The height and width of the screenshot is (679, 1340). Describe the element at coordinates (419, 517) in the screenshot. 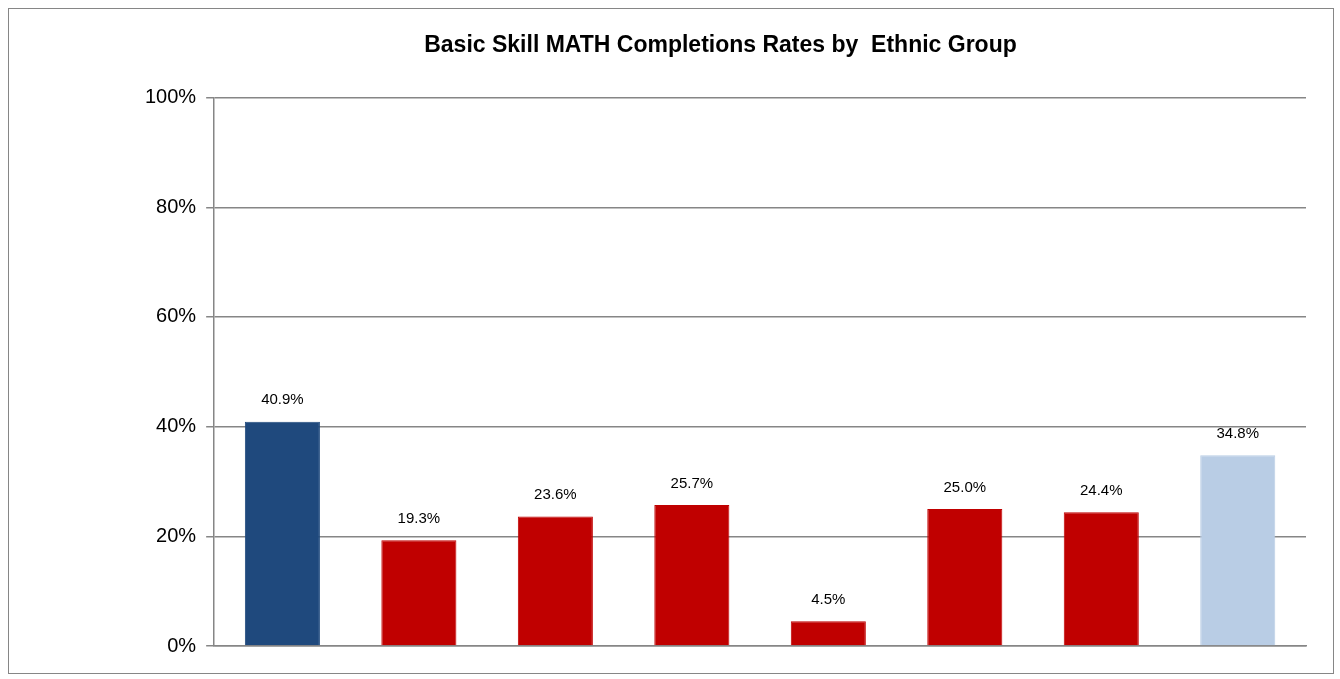

I see `data-label: 19.3%` at that location.